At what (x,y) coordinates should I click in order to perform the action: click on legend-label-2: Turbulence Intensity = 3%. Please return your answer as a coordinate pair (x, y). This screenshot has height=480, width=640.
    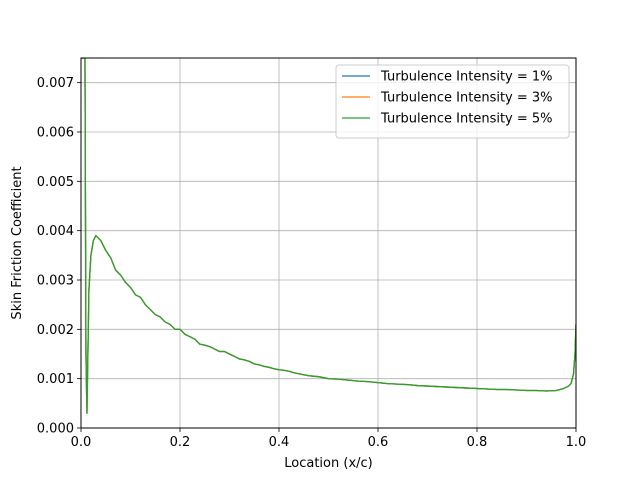
    Looking at the image, I should click on (466, 98).